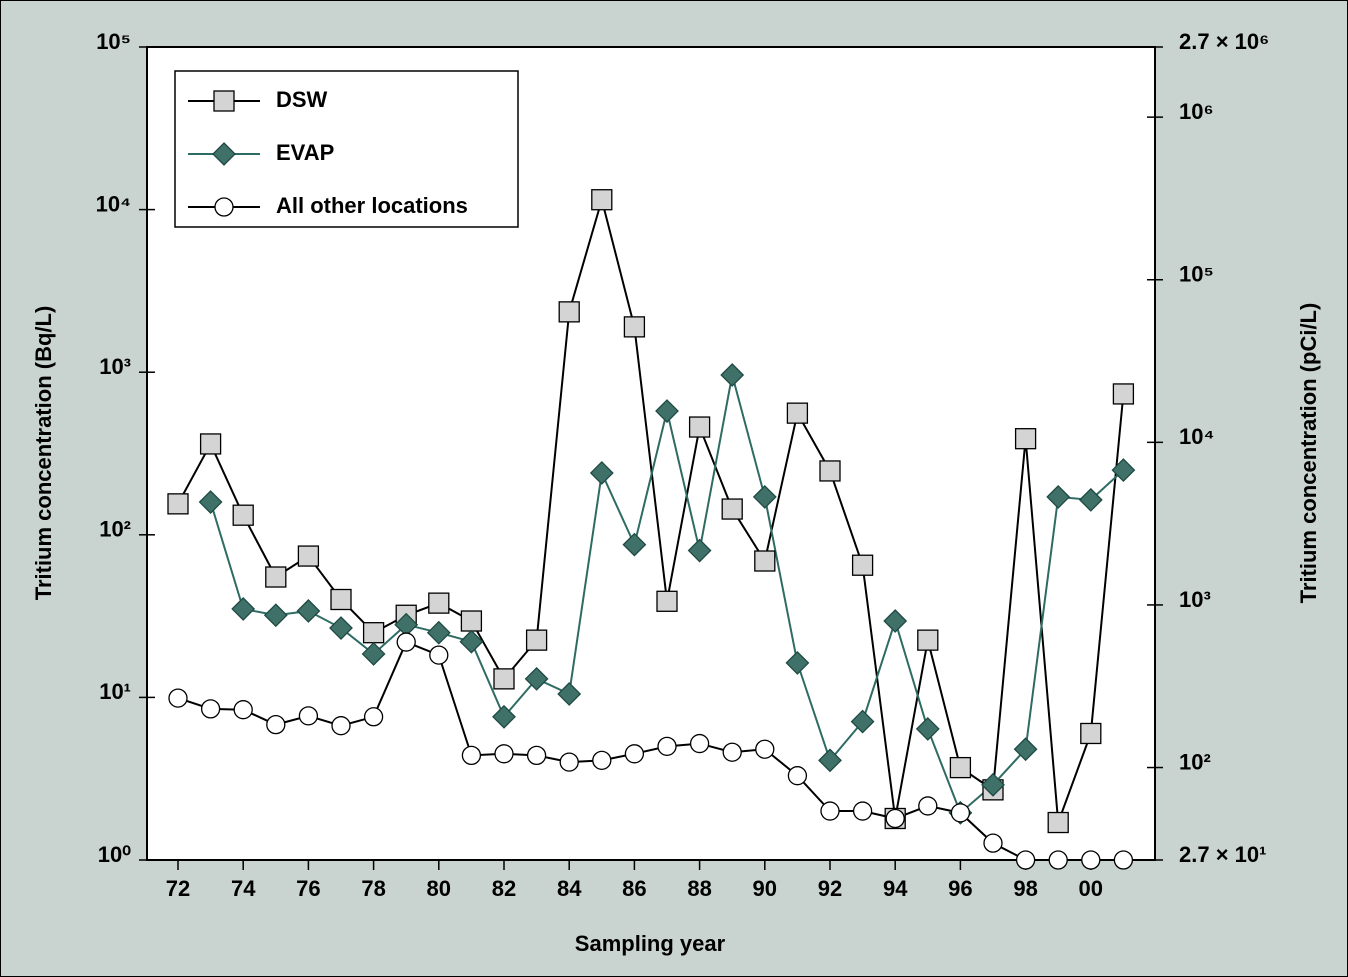 The width and height of the screenshot is (1348, 977). I want to click on y2-tick-label: 10⁴, so click(1196, 436).